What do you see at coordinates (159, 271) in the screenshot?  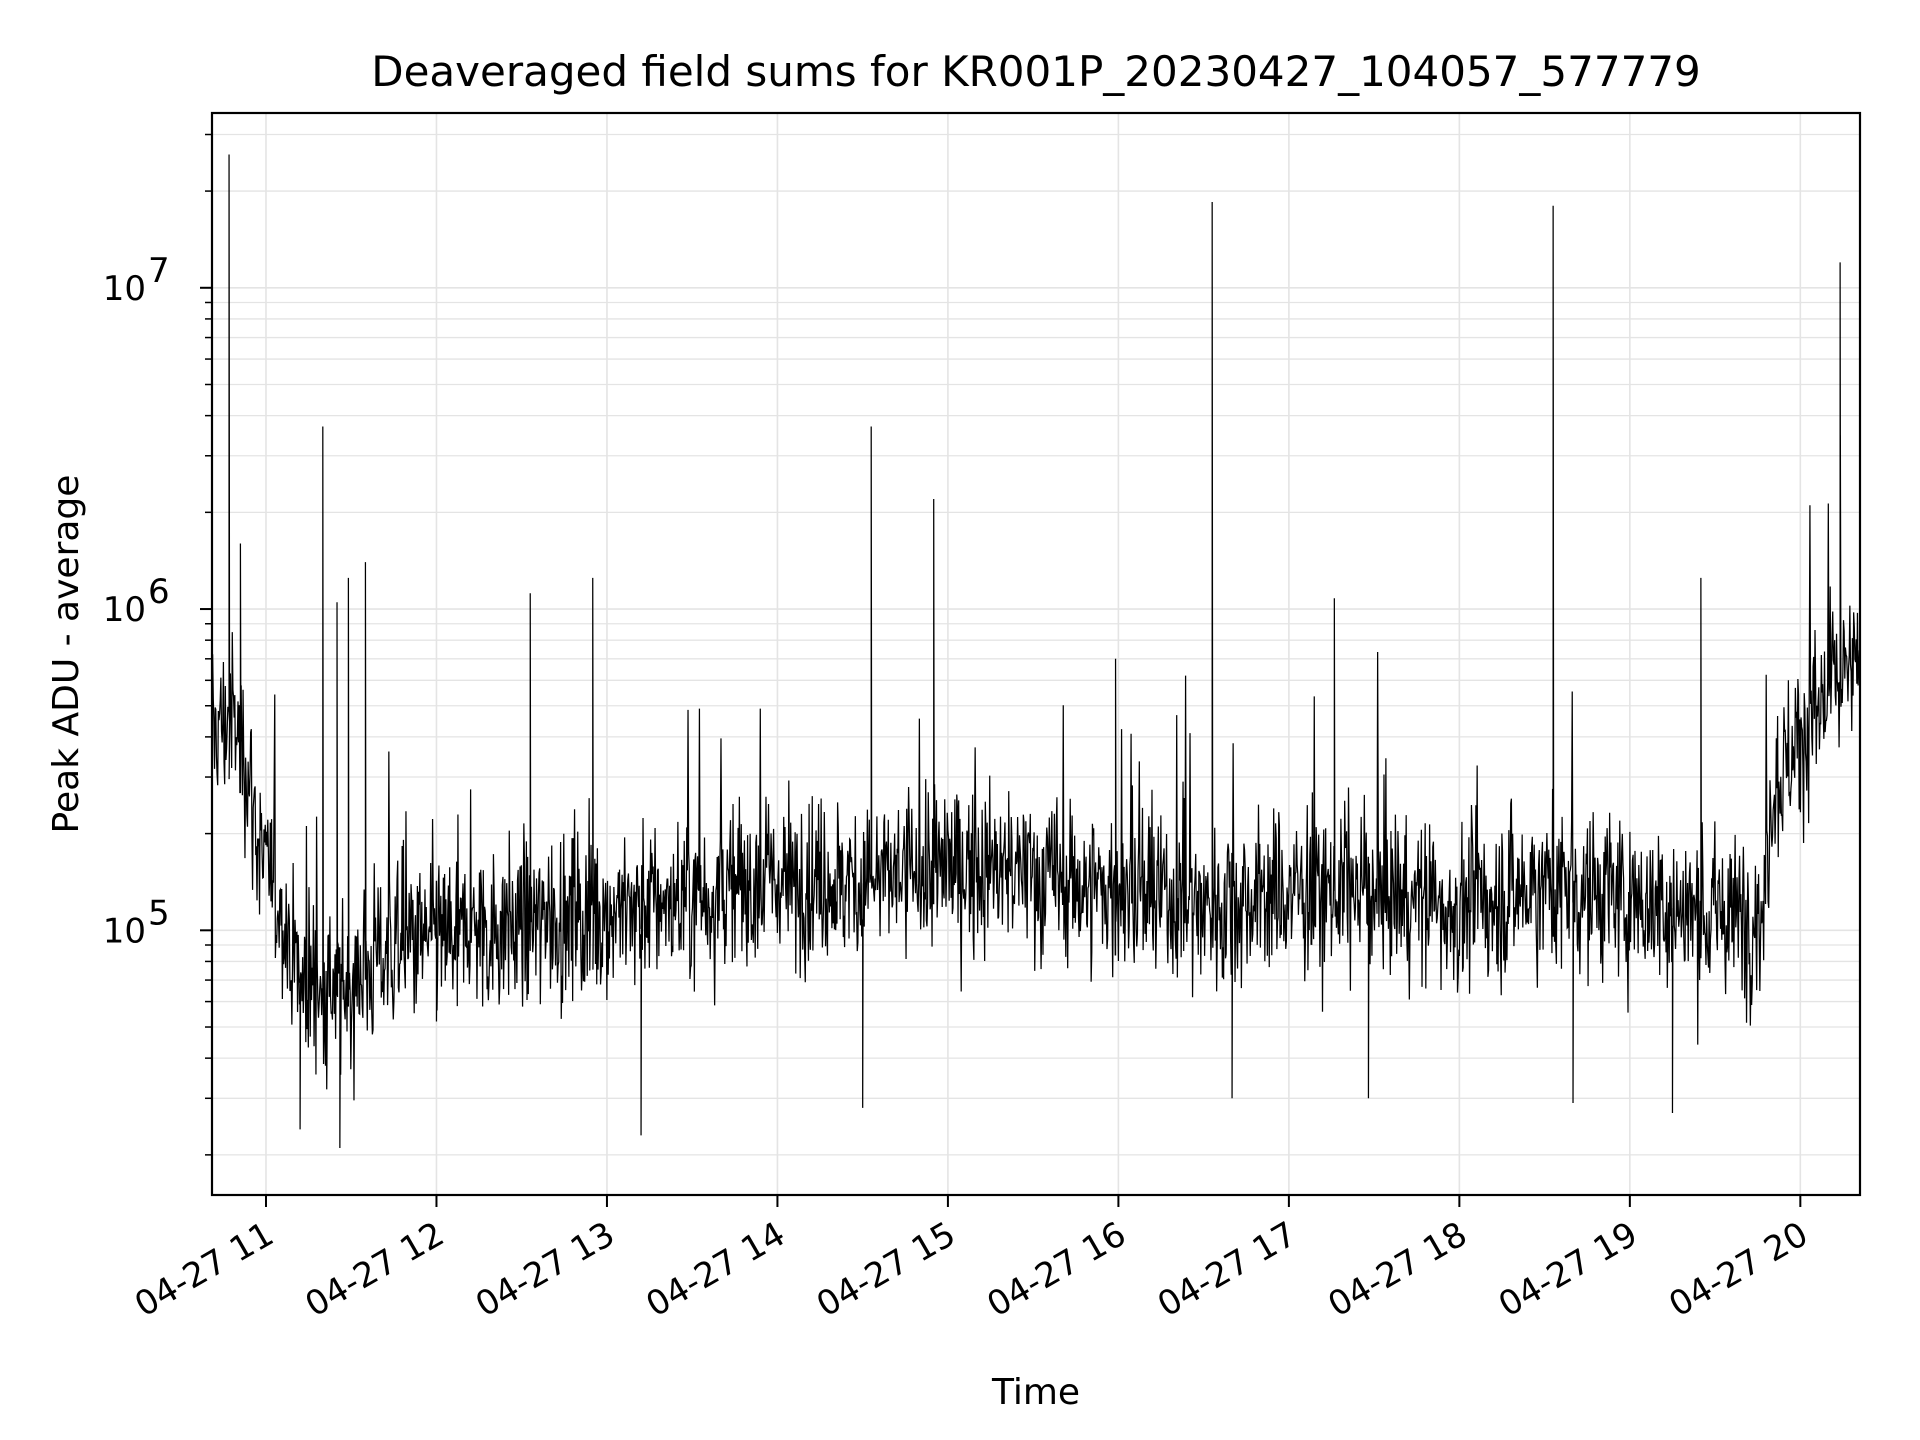 I see `y-tick-exponent: 7` at bounding box center [159, 271].